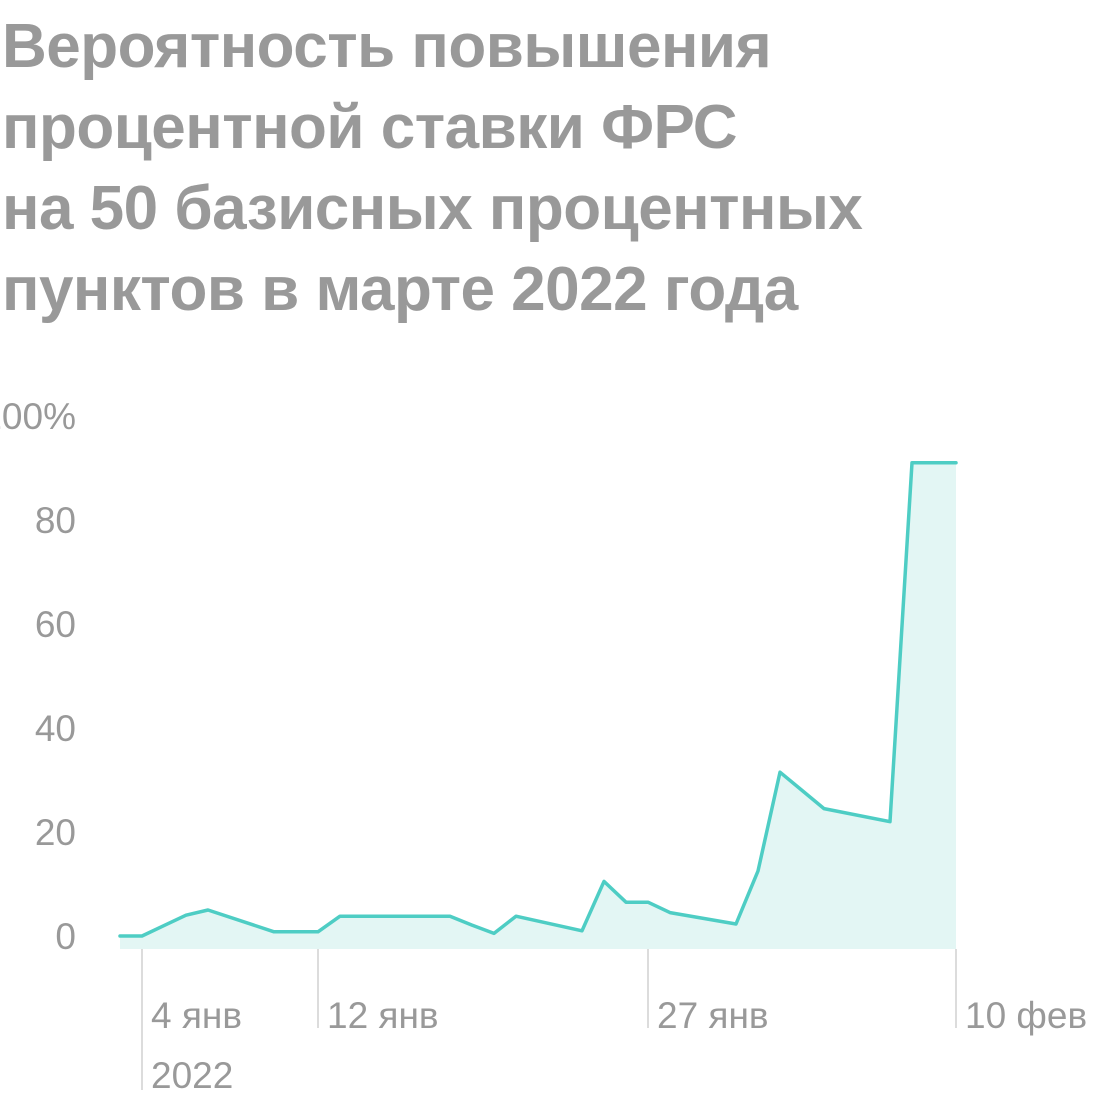 Image resolution: width=1120 pixels, height=1104 pixels. What do you see at coordinates (196, 1015) in the screenshot?
I see `x-tick-label: 4 янв` at bounding box center [196, 1015].